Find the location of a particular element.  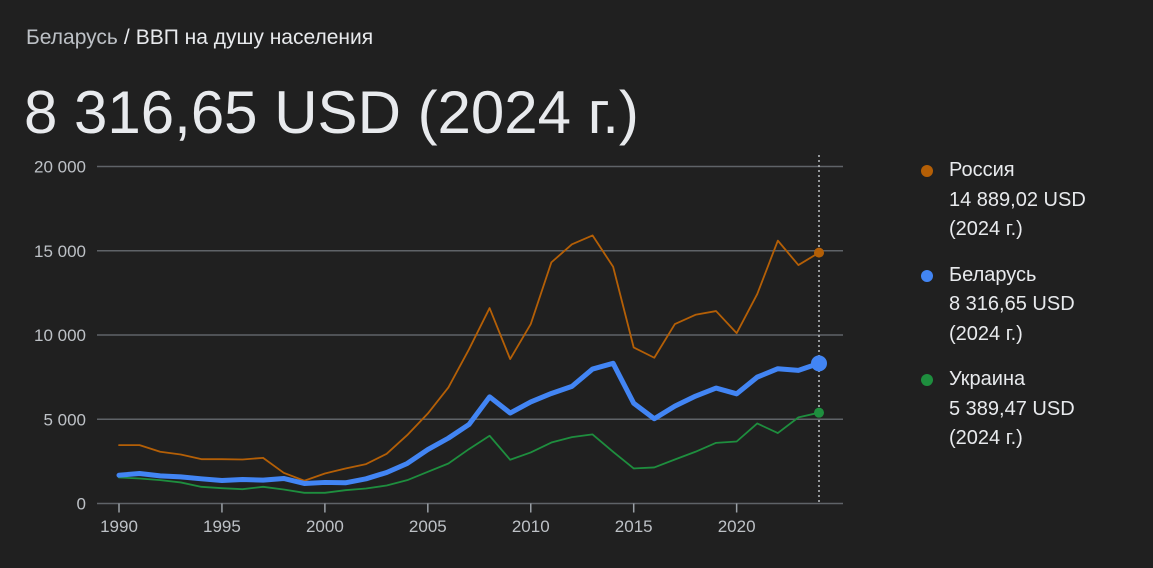

legend-name: Украина is located at coordinates (987, 379).